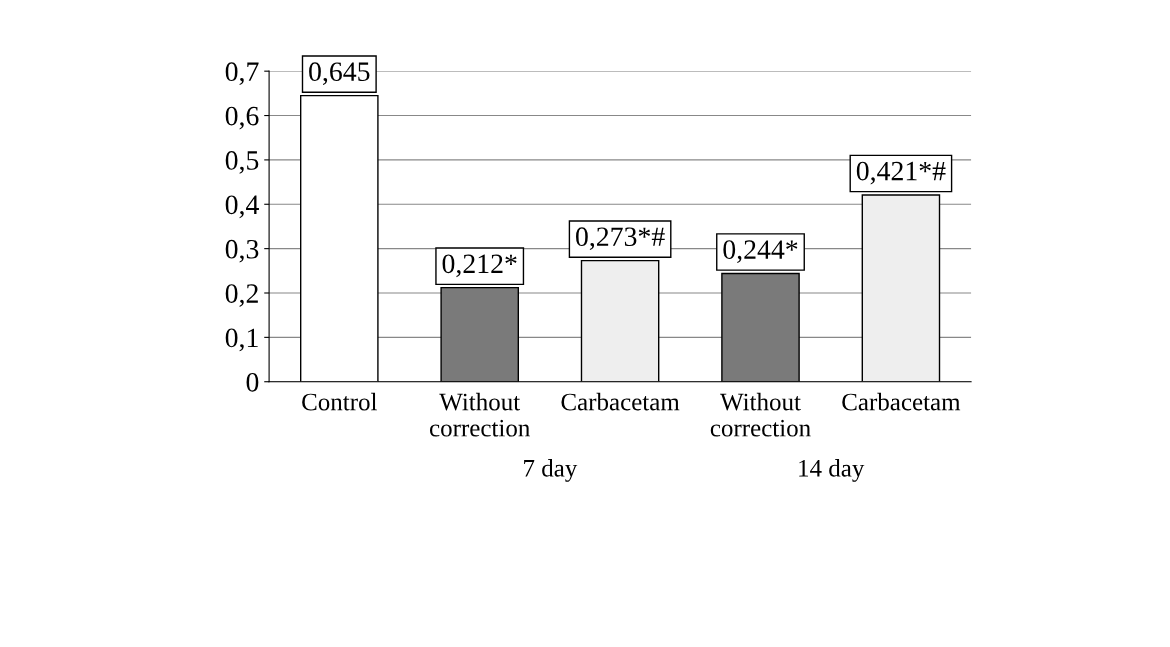  What do you see at coordinates (339, 401) in the screenshot?
I see `x-tick-label: Control` at bounding box center [339, 401].